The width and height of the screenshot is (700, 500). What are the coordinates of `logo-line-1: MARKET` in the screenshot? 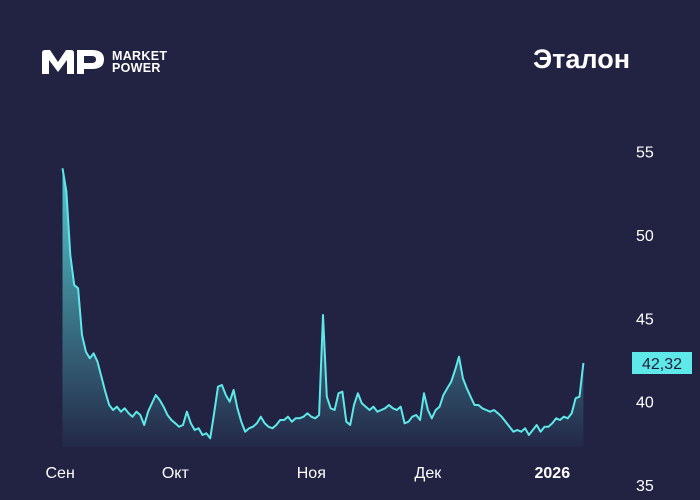 It's located at (140, 56).